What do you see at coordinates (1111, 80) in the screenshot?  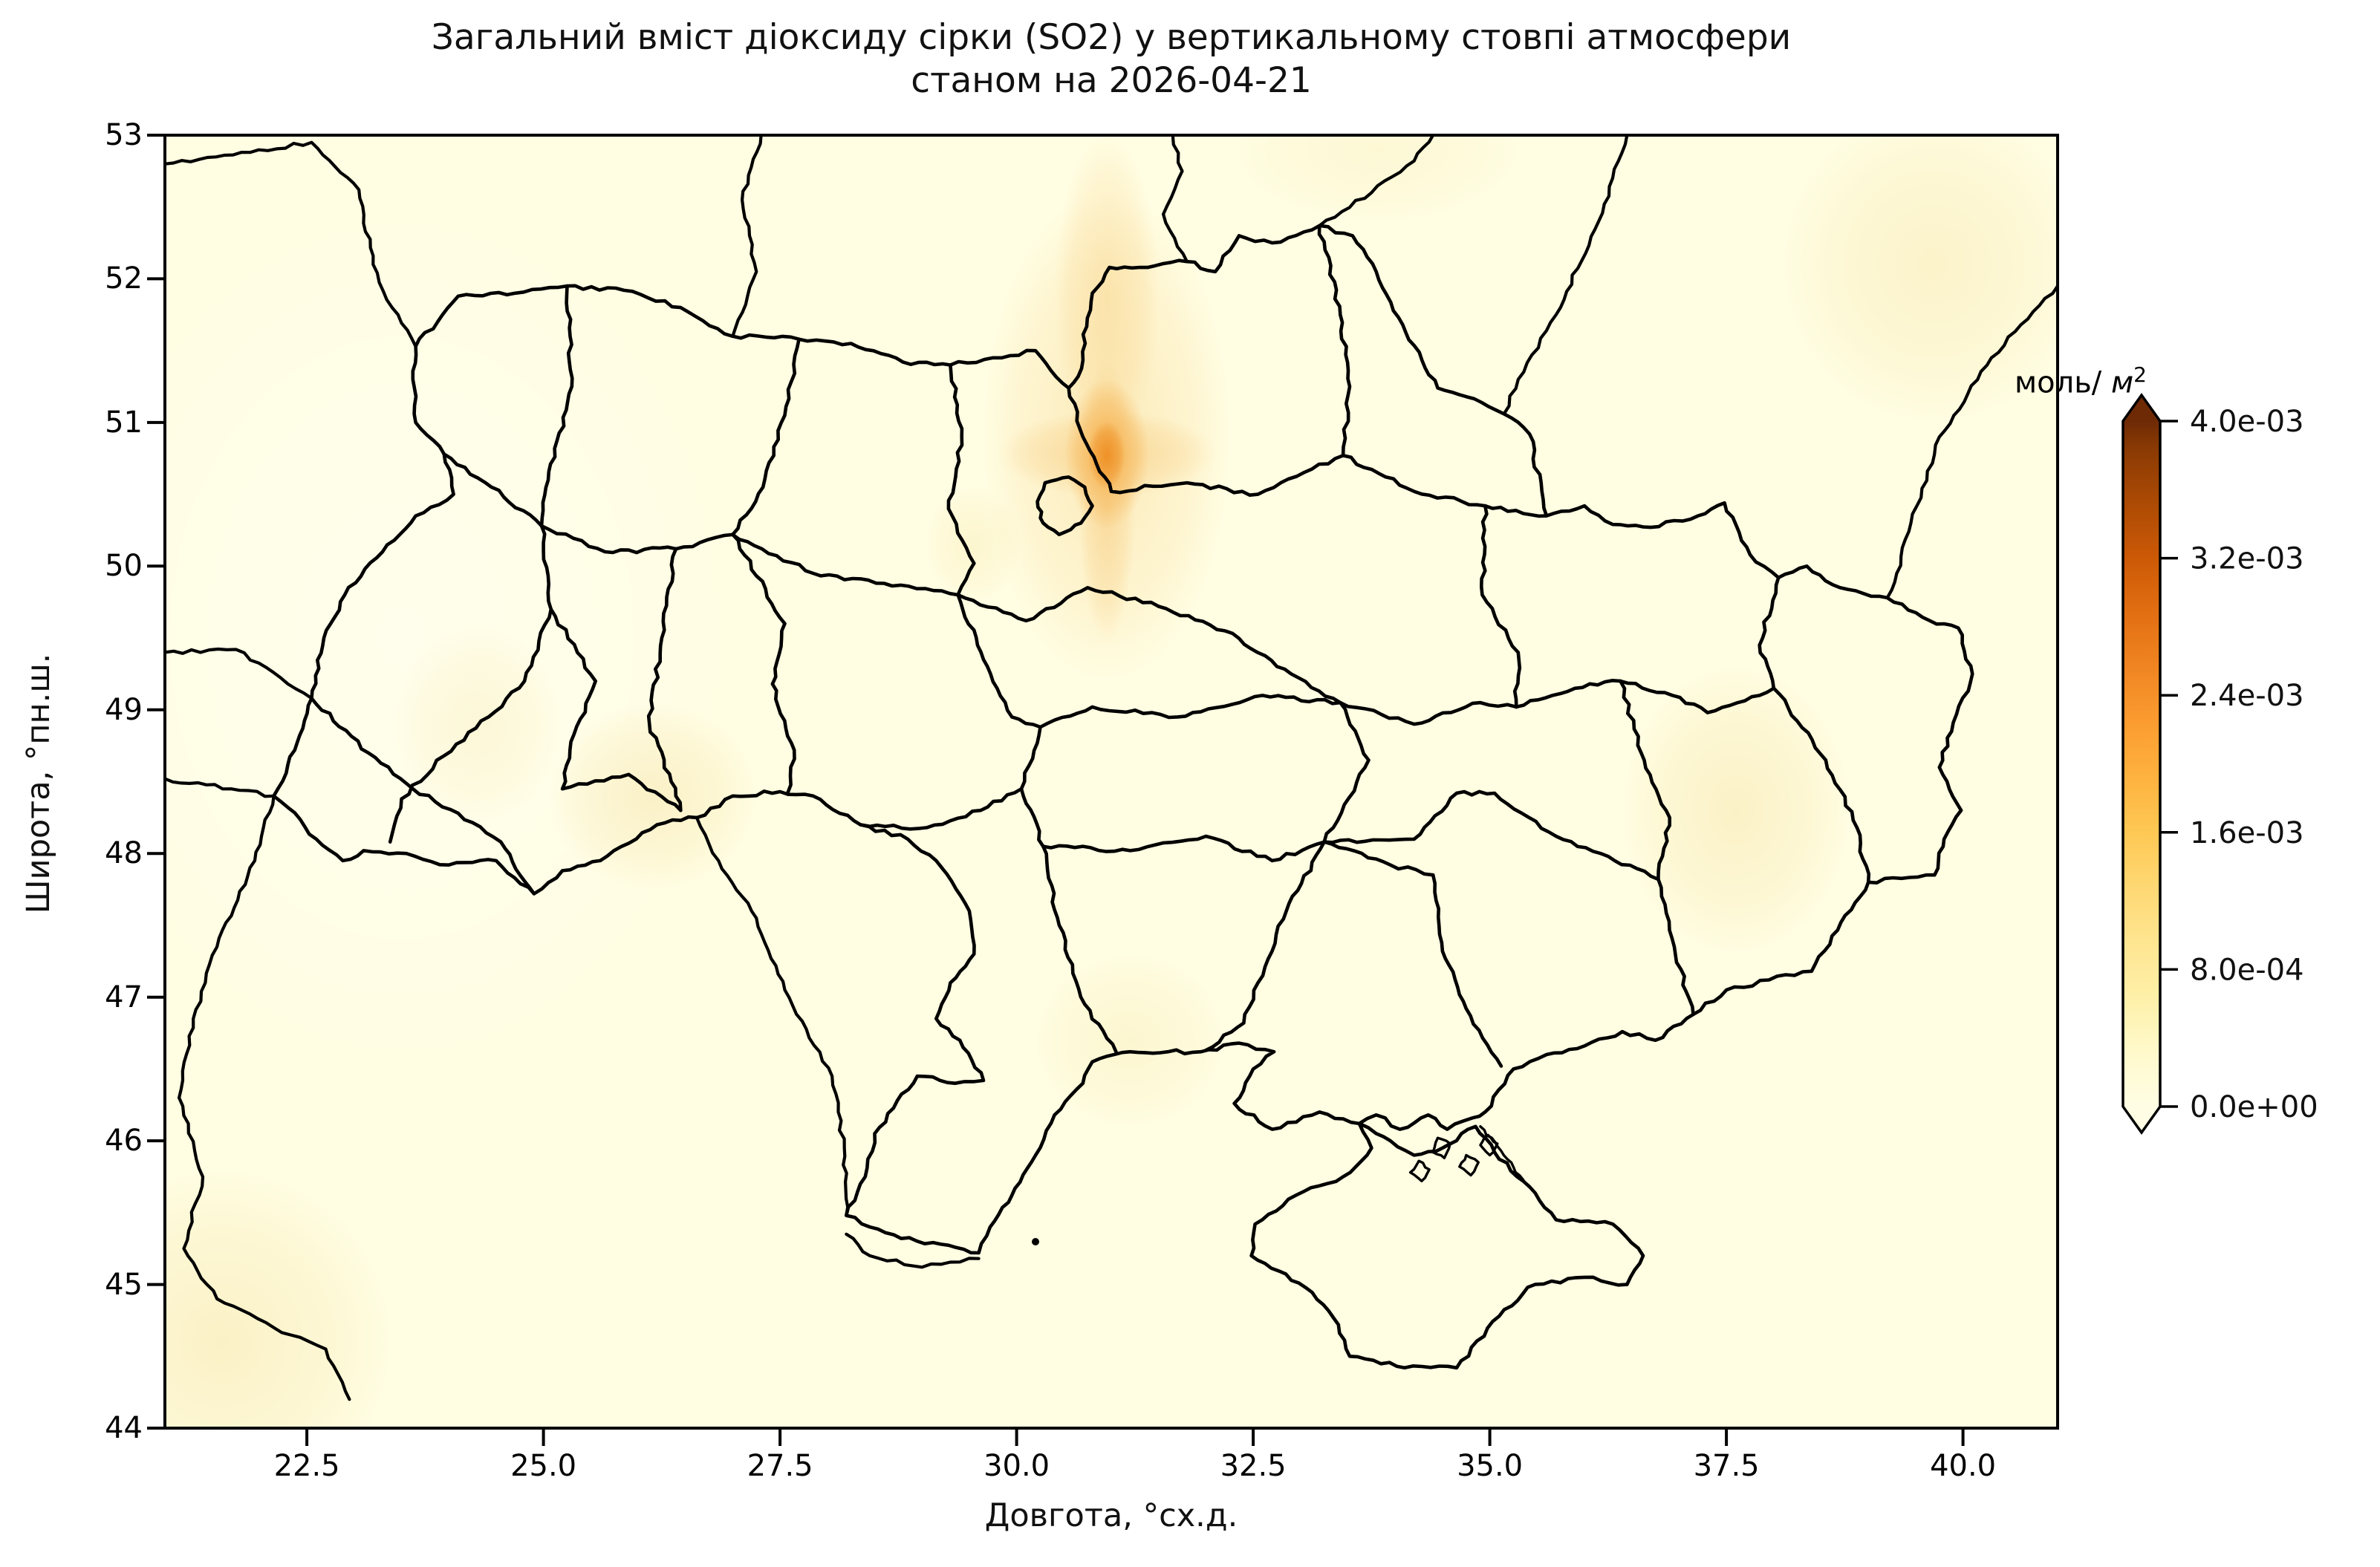 I see `title-line-2: станом на 2026-04-21` at bounding box center [1111, 80].